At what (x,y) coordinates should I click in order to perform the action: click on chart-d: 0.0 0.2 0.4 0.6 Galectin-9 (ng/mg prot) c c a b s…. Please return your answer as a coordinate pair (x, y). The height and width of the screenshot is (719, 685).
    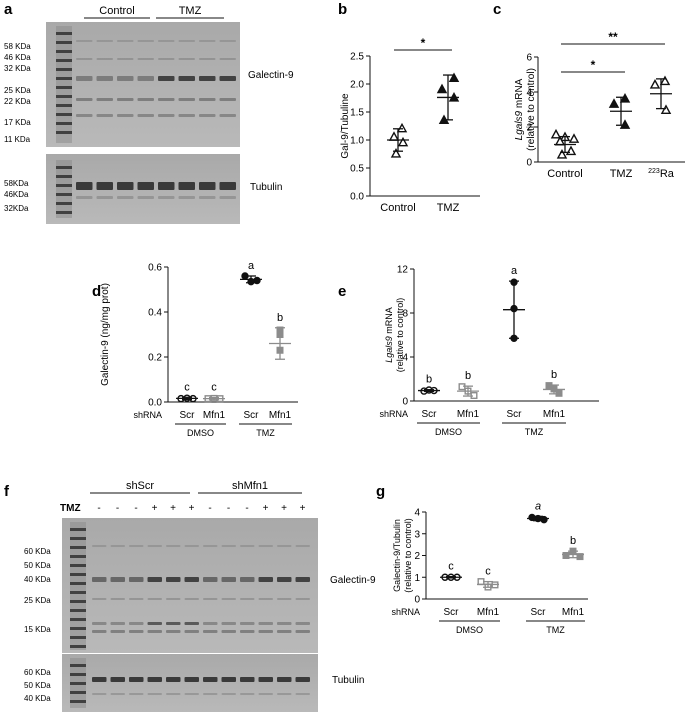
    Looking at the image, I should click on (199, 349).